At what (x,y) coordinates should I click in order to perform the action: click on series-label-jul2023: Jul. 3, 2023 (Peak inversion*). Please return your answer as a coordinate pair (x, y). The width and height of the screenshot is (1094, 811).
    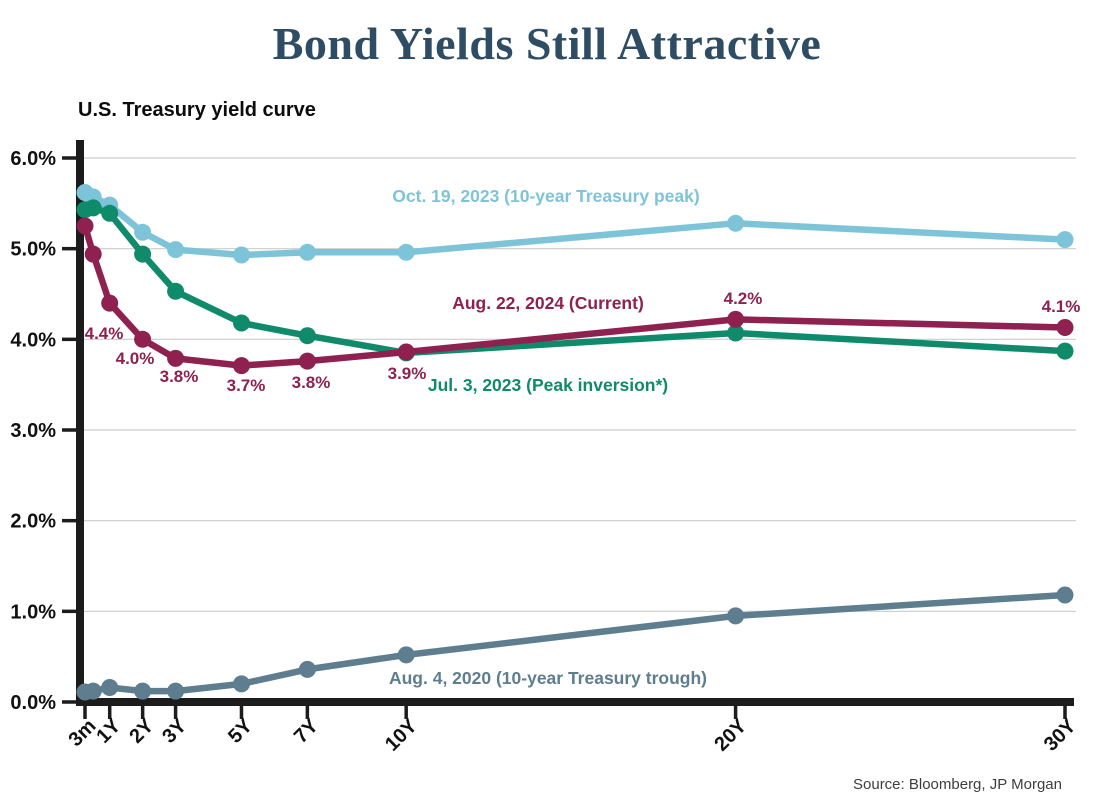
    Looking at the image, I should click on (548, 385).